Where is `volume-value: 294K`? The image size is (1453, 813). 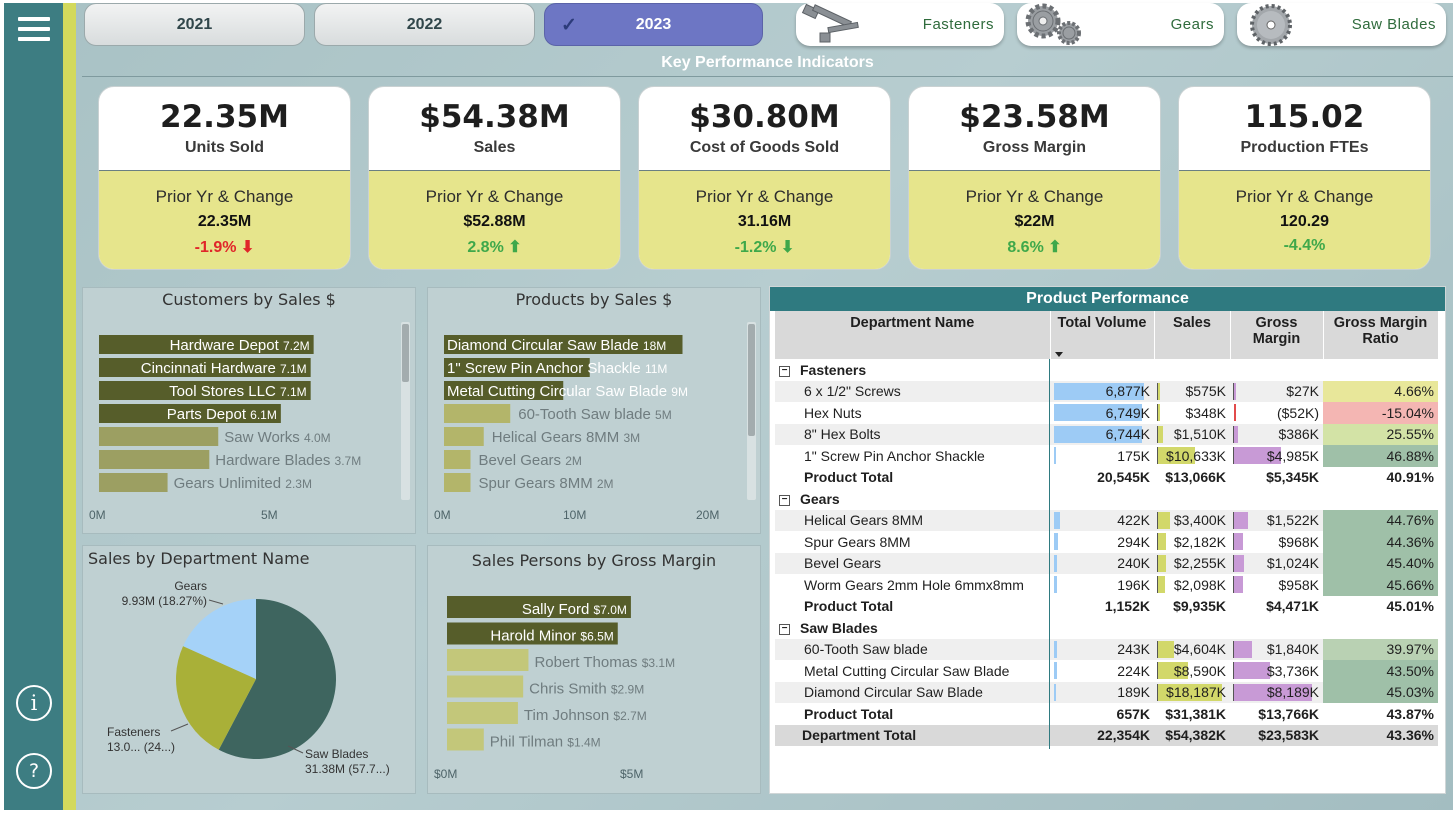 volume-value: 294K is located at coordinates (1133, 541).